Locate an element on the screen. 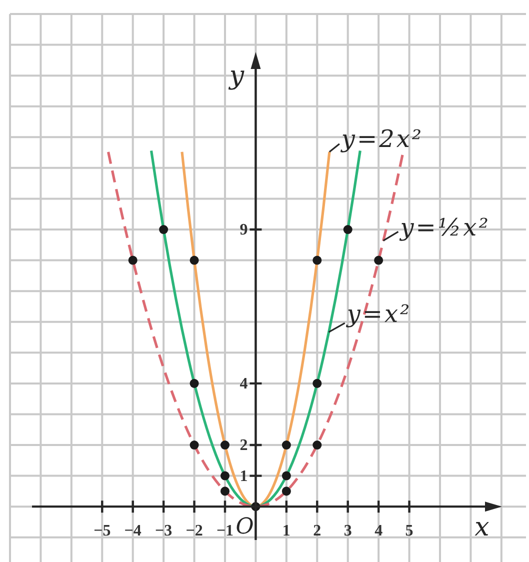 This screenshot has height=562, width=529. x-tick-label: −4 is located at coordinates (133, 531).